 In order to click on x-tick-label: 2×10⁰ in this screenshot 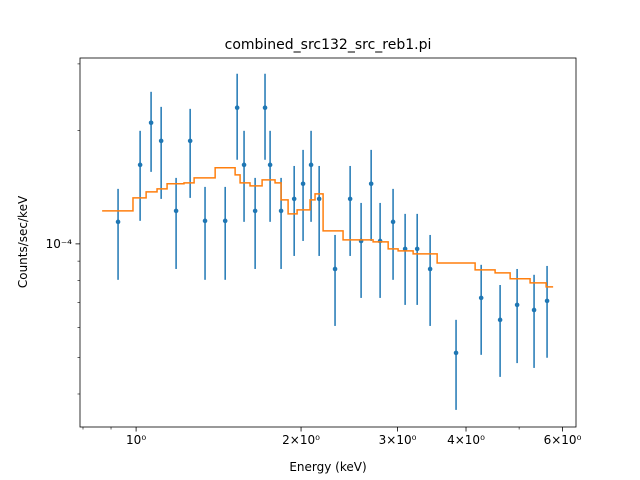, I will do `click(301, 440)`.